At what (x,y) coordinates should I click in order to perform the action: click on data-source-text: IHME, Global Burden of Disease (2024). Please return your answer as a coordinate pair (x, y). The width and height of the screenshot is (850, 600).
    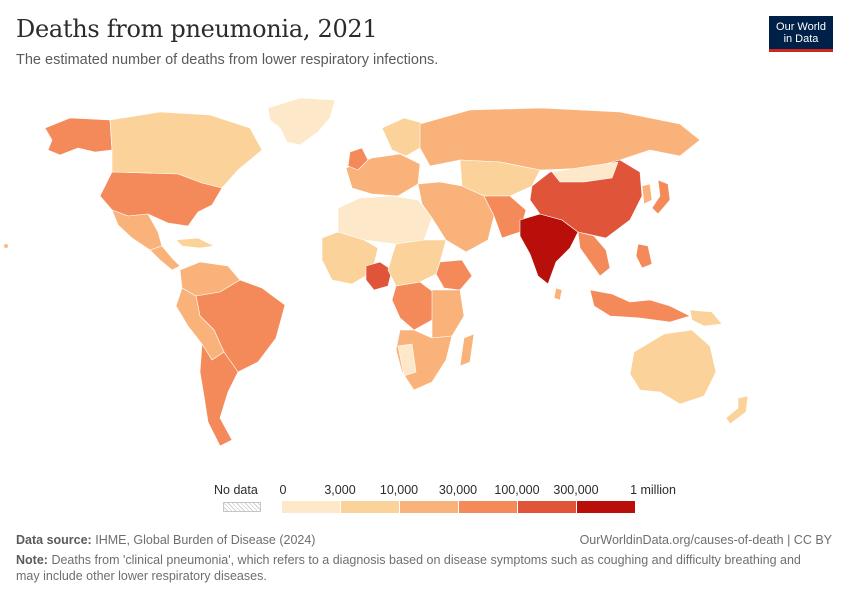
    Looking at the image, I should click on (205, 540).